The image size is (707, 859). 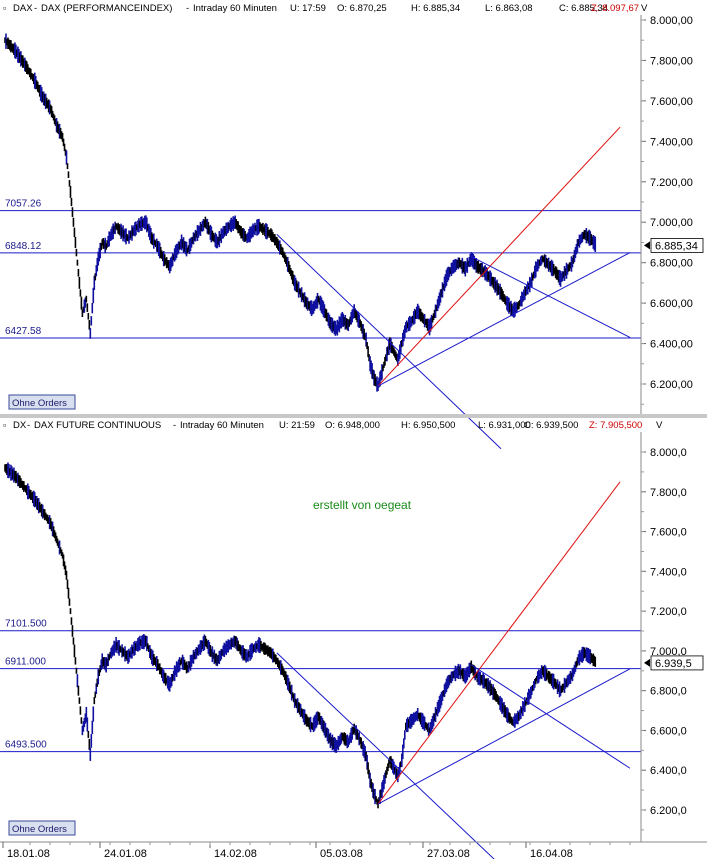 I want to click on bottom-ytick-label: 6.200,0, so click(x=668, y=811).